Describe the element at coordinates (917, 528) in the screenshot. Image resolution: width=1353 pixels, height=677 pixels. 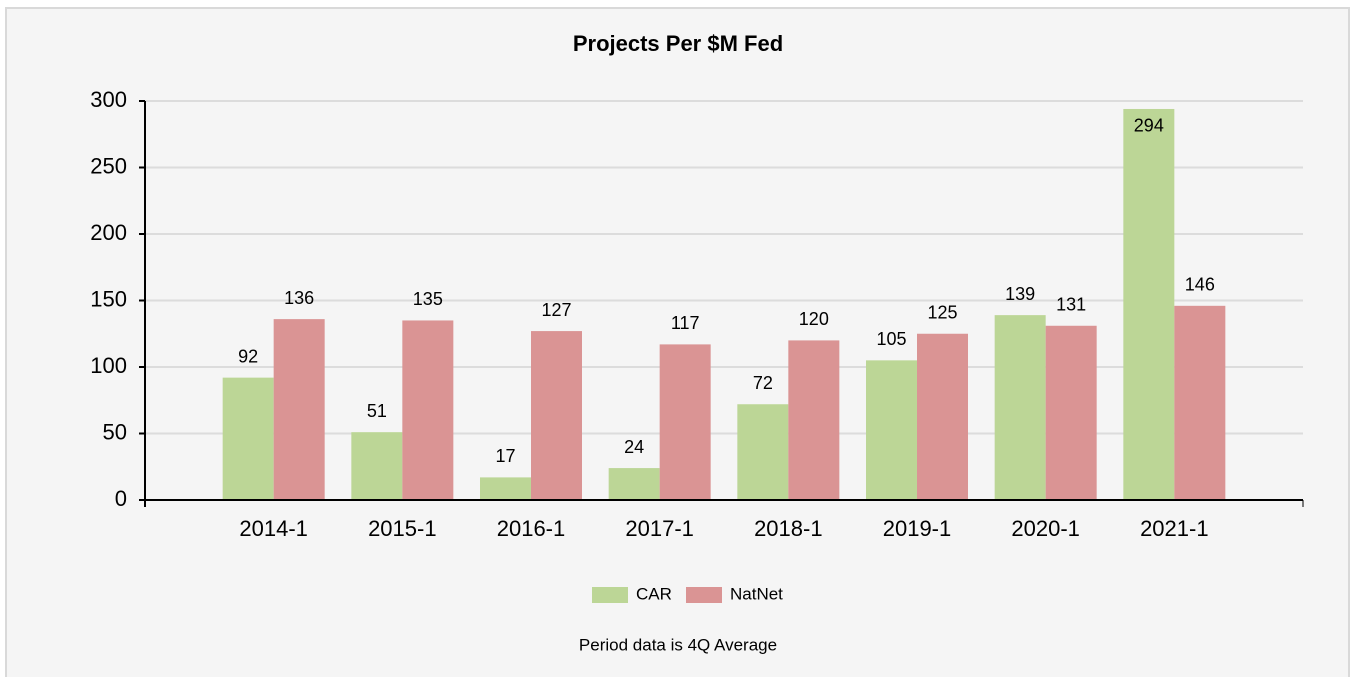
I see `x-tick-label: 2019-1` at that location.